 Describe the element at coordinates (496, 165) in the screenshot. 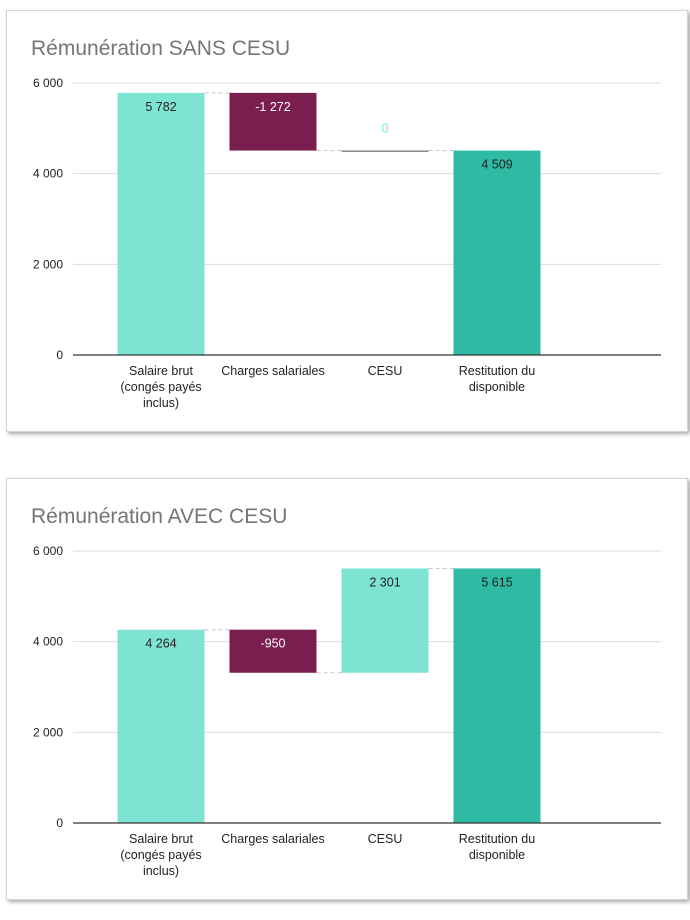

I see `data-label: 4 509` at that location.